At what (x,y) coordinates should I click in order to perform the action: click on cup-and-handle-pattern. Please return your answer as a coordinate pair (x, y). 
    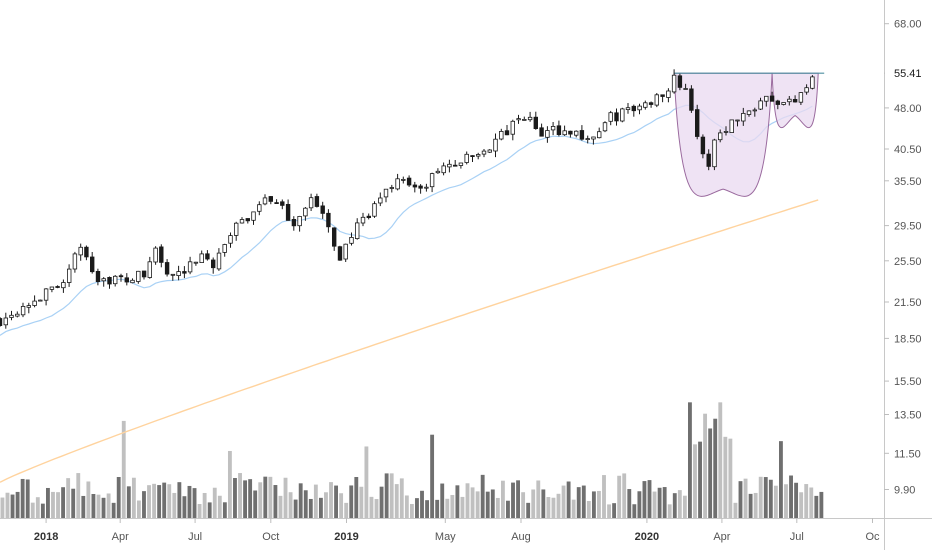
    Looking at the image, I should click on (749, 134).